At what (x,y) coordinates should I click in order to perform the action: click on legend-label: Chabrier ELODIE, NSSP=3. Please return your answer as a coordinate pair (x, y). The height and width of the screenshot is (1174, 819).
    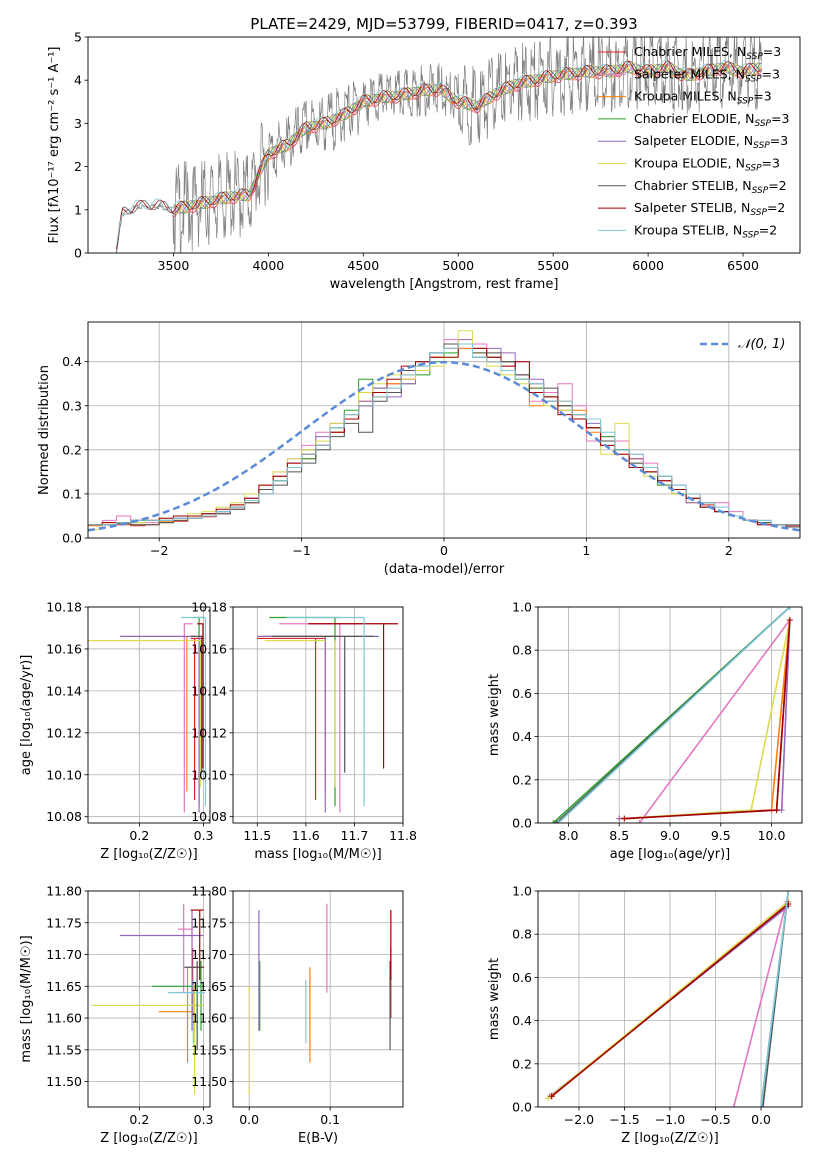
    Looking at the image, I should click on (711, 120).